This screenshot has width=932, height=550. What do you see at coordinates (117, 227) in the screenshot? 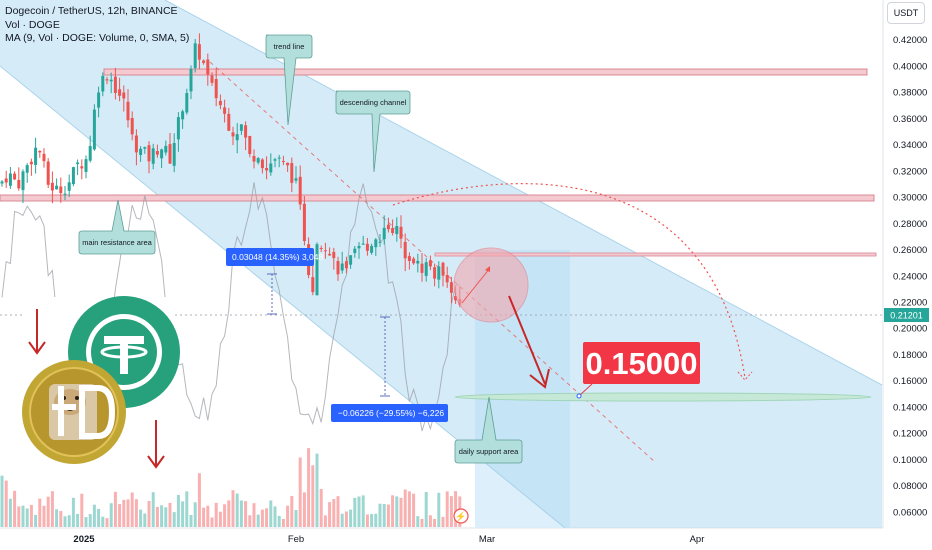
I see `callout-main-resistance` at bounding box center [117, 227].